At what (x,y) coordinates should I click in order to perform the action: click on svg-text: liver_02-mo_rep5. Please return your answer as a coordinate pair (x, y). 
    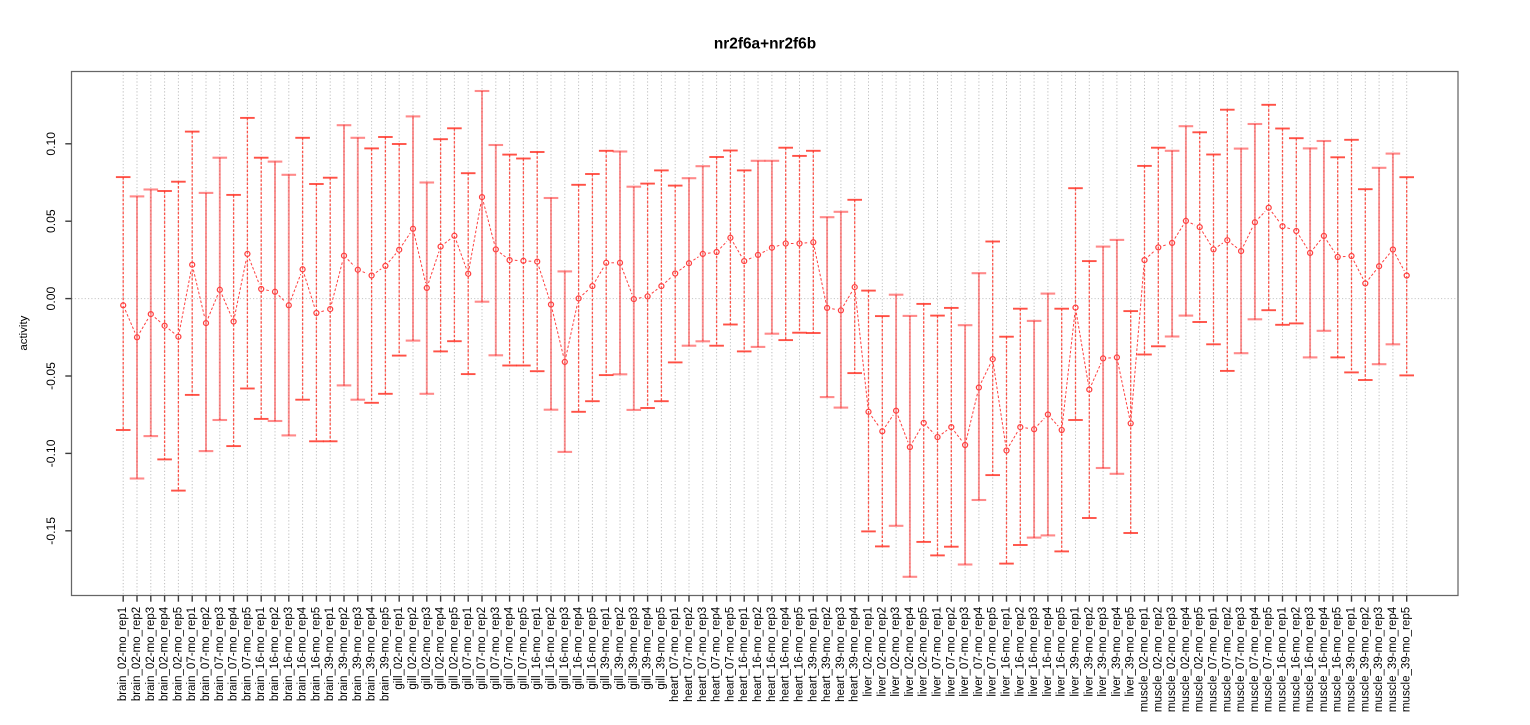
    Looking at the image, I should click on (924, 652).